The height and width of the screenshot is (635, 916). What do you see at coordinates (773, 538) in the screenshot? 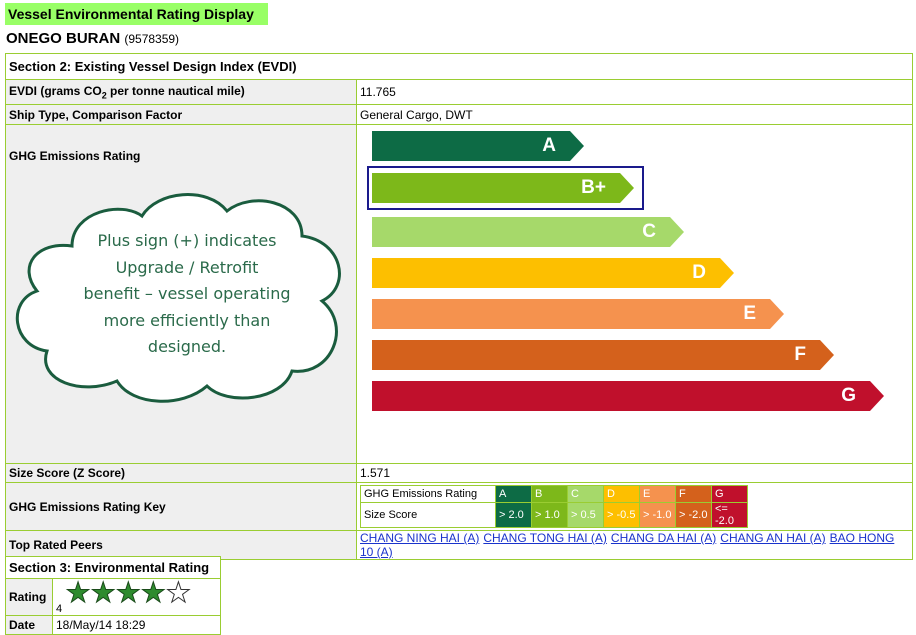
I see `peer-link: CHANG AN HAI (A)` at bounding box center [773, 538].